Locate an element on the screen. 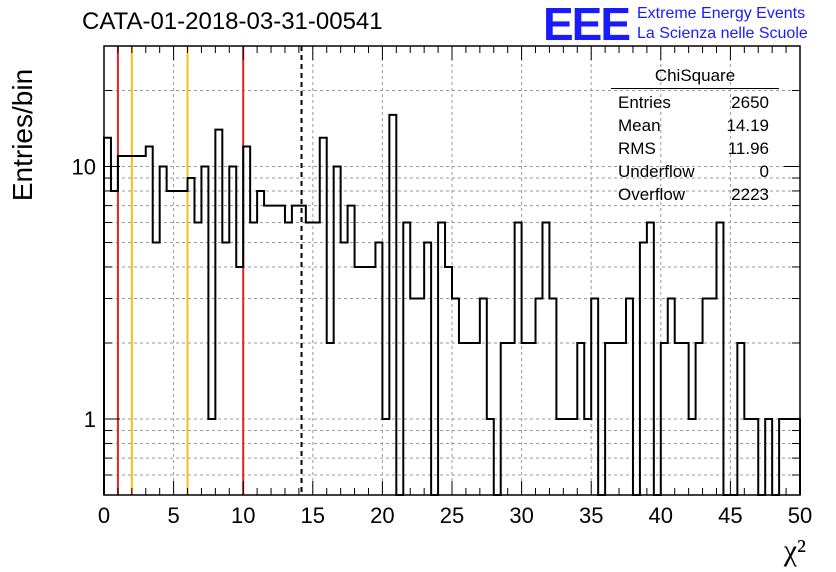  stats-label: Entries is located at coordinates (644, 102).